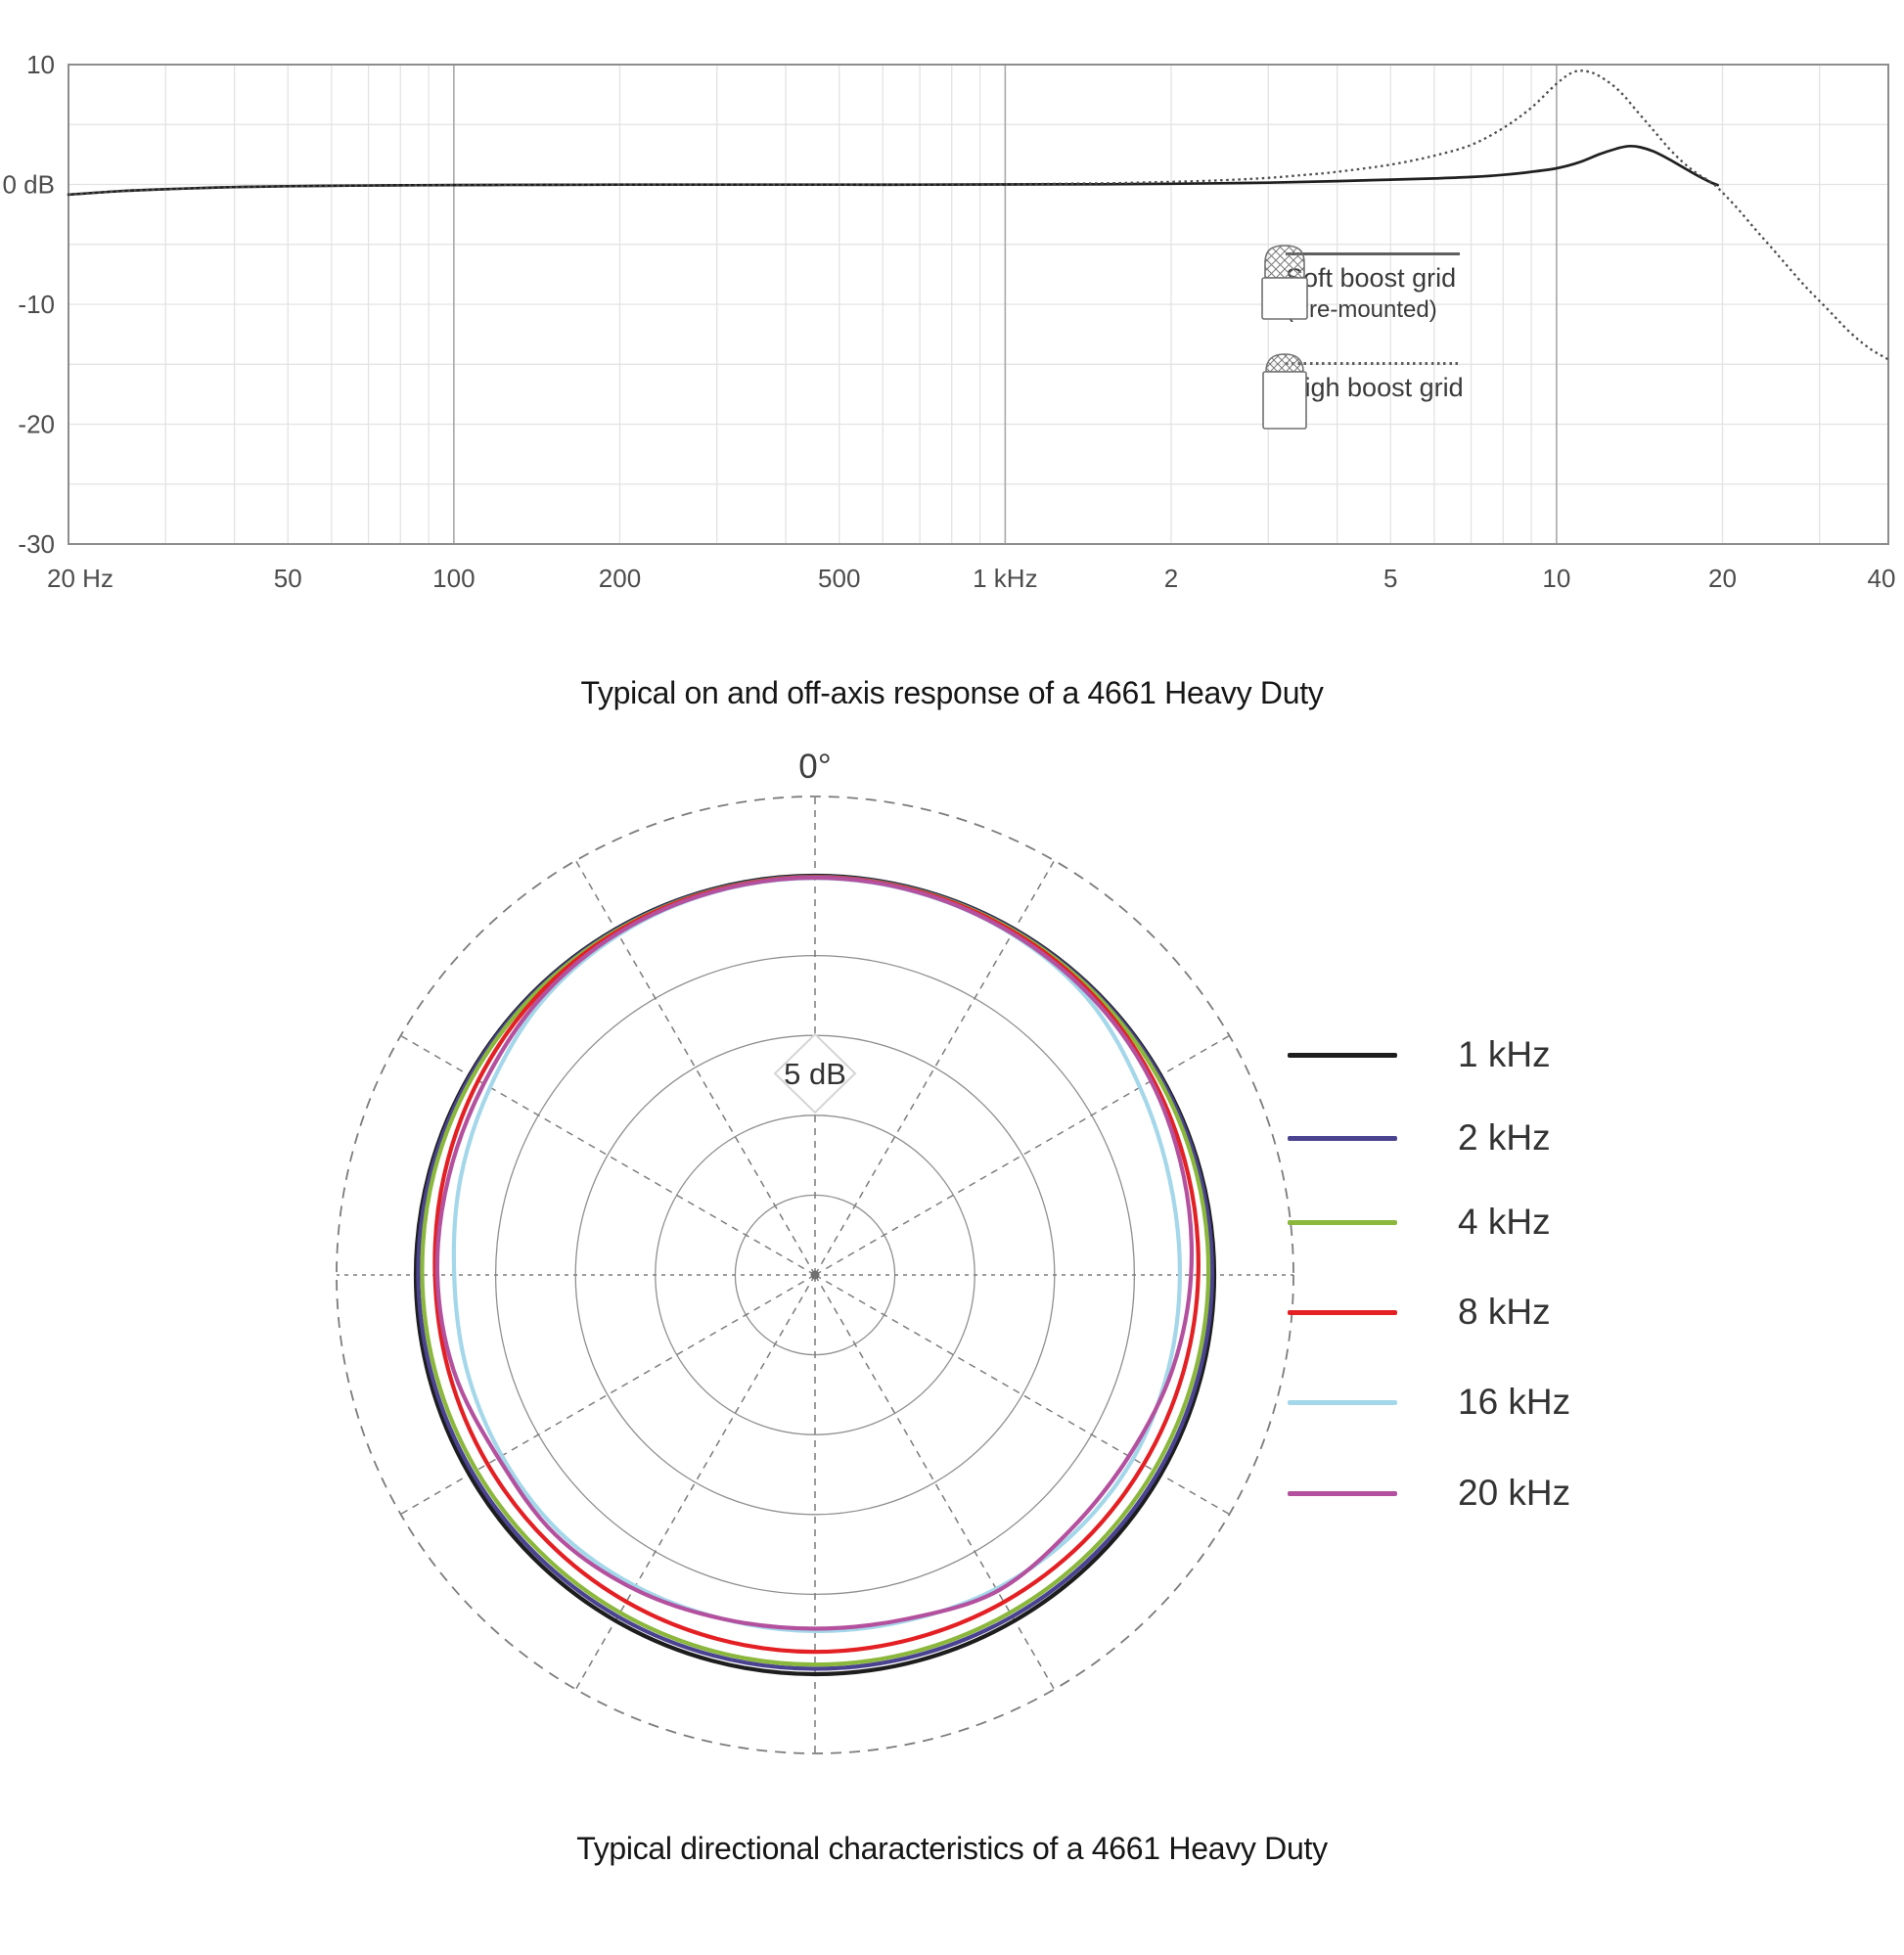 This screenshot has height=1955, width=1904. What do you see at coordinates (978, 215) in the screenshot?
I see `high-boost-curve` at bounding box center [978, 215].